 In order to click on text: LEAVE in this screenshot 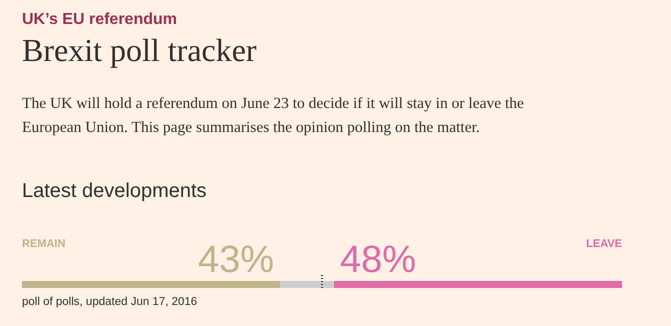, I will do `click(604, 244)`.